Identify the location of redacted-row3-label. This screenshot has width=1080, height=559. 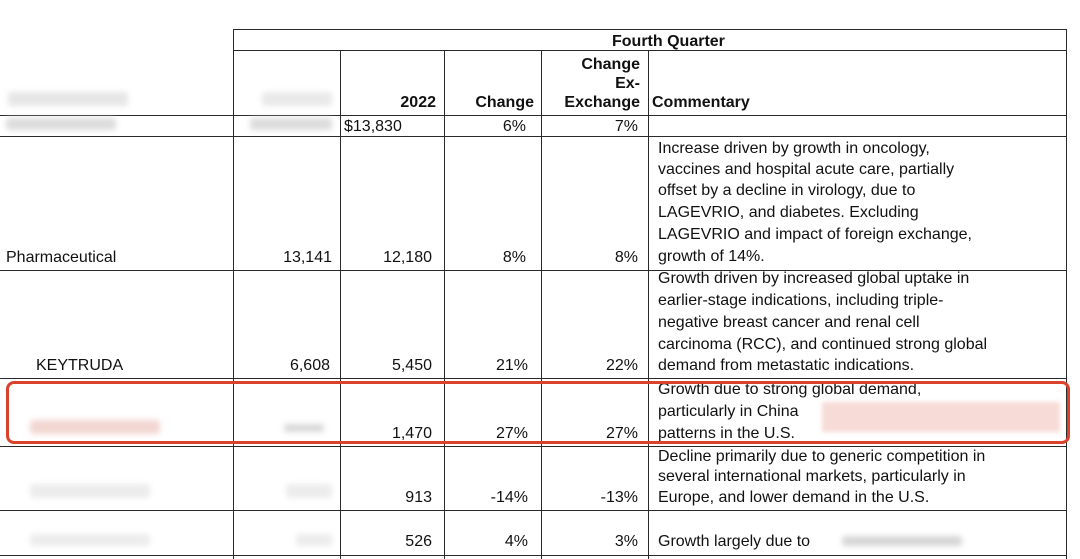
(95, 427).